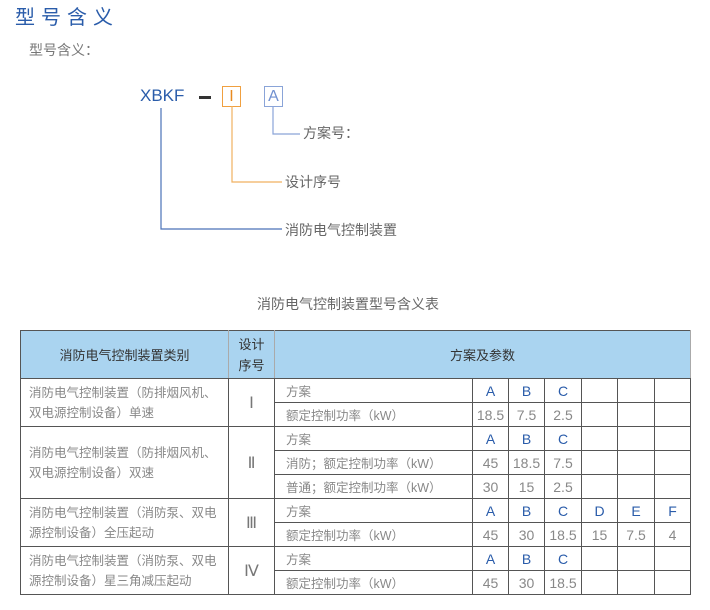 Image resolution: width=710 pixels, height=610 pixels. I want to click on scheme-cell: E, so click(636, 510).